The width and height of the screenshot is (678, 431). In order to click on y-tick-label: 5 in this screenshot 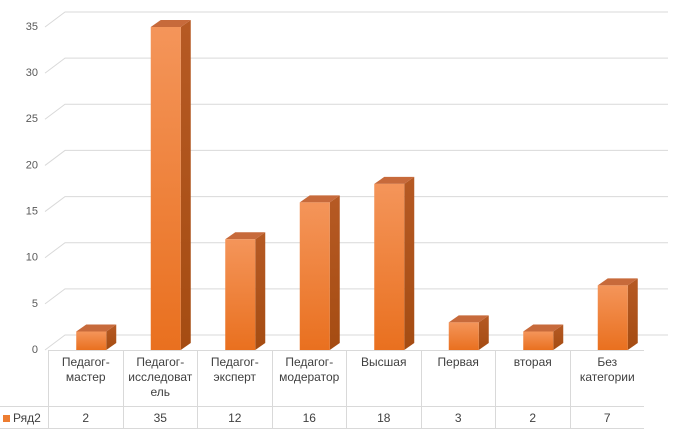, I will do `click(35, 304)`.